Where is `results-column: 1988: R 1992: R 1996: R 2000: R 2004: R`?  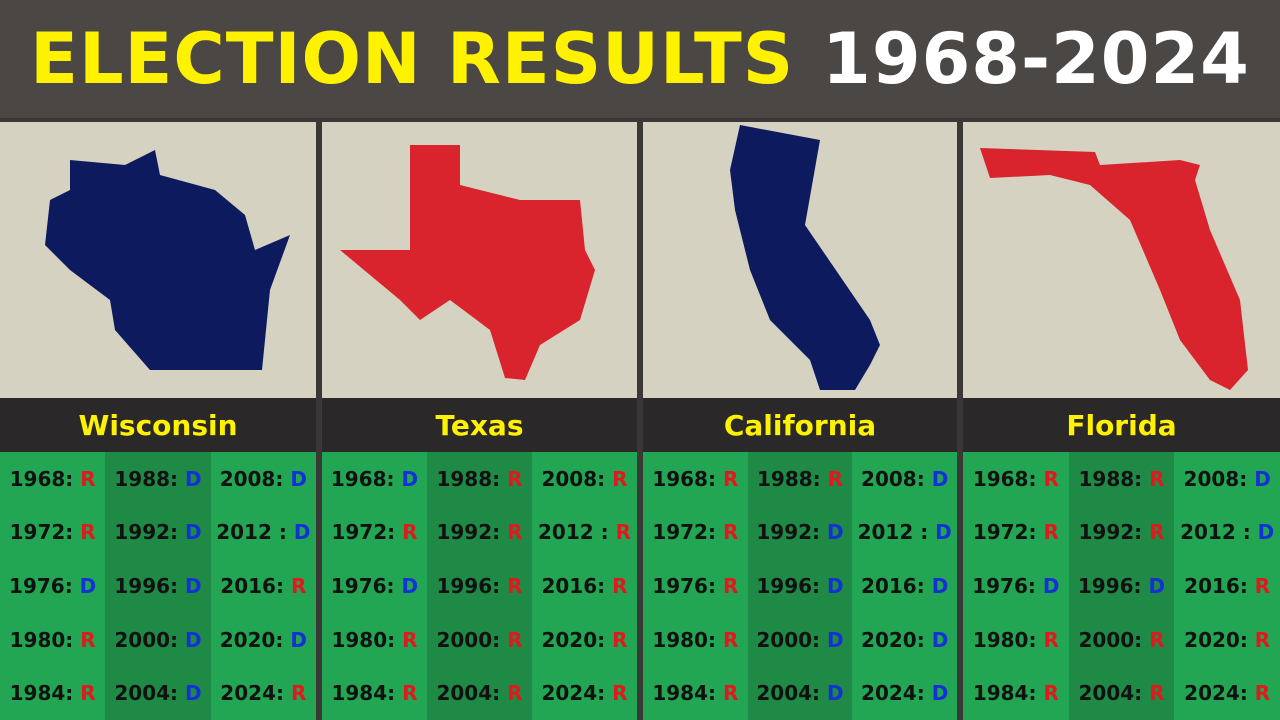
results-column: 1988: R 1992: R 1996: R 2000: R 2004: R is located at coordinates (479, 586).